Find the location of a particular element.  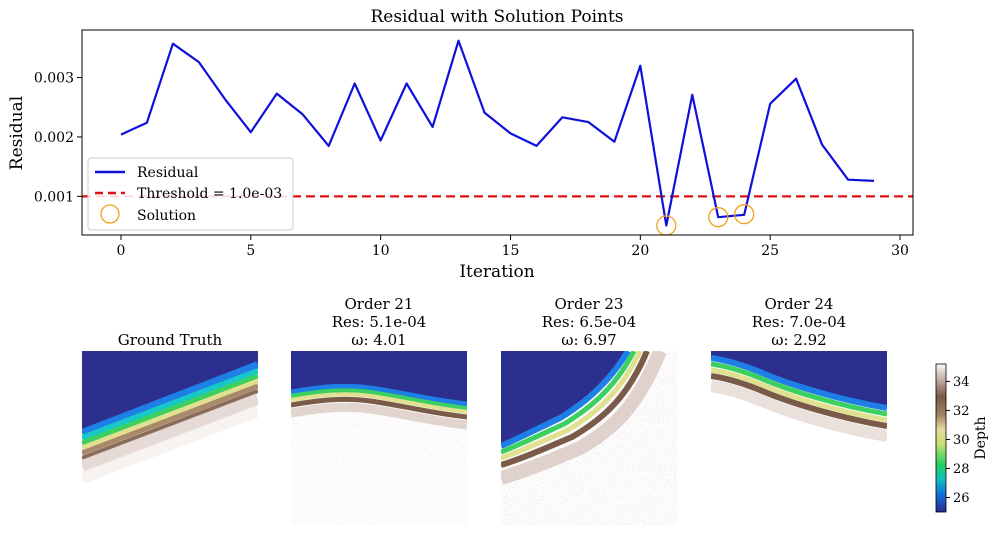

y-tick-label: 0.001 is located at coordinates (54, 197).